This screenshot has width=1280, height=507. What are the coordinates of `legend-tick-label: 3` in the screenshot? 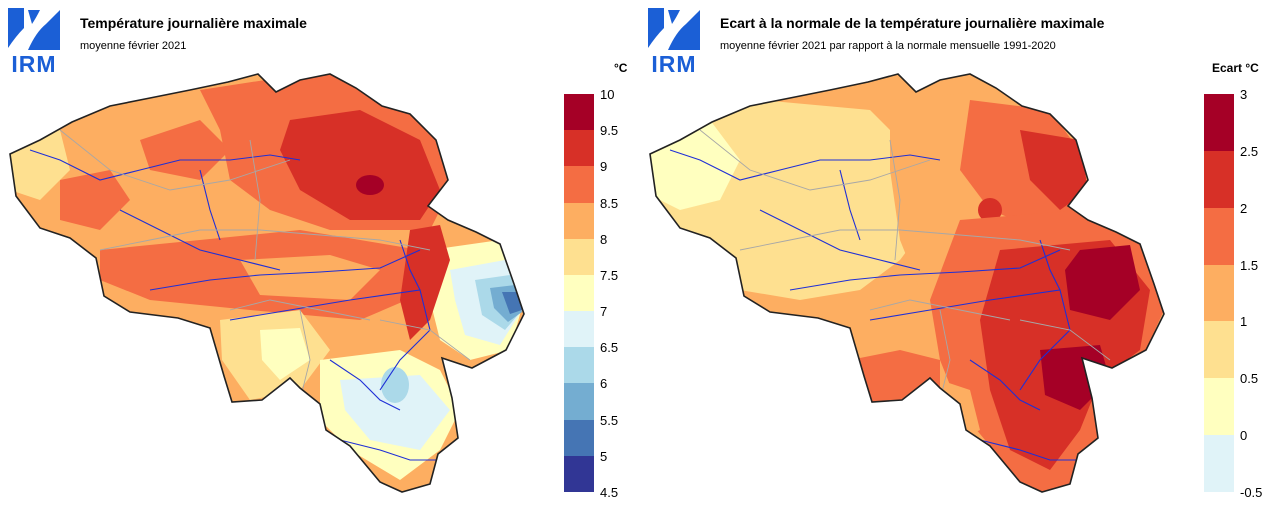 It's located at (1244, 94).